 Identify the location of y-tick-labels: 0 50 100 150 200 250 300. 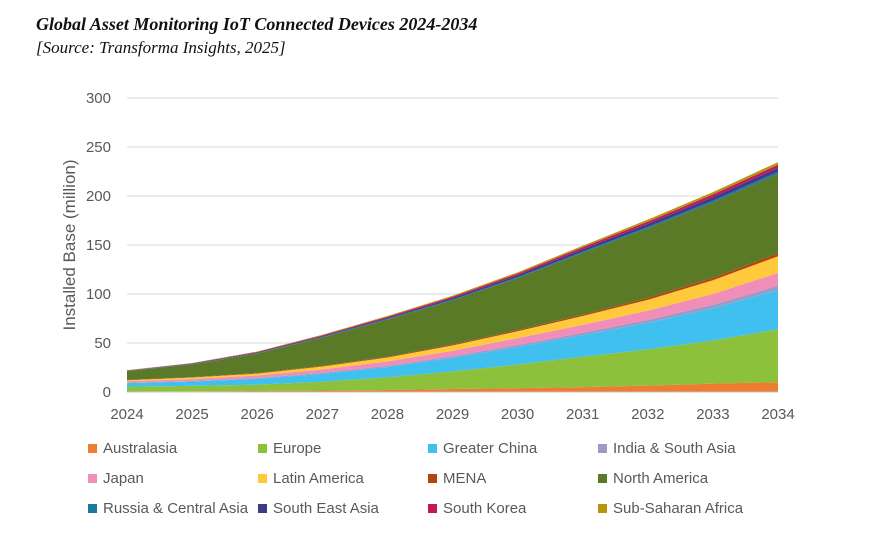
(98, 245).